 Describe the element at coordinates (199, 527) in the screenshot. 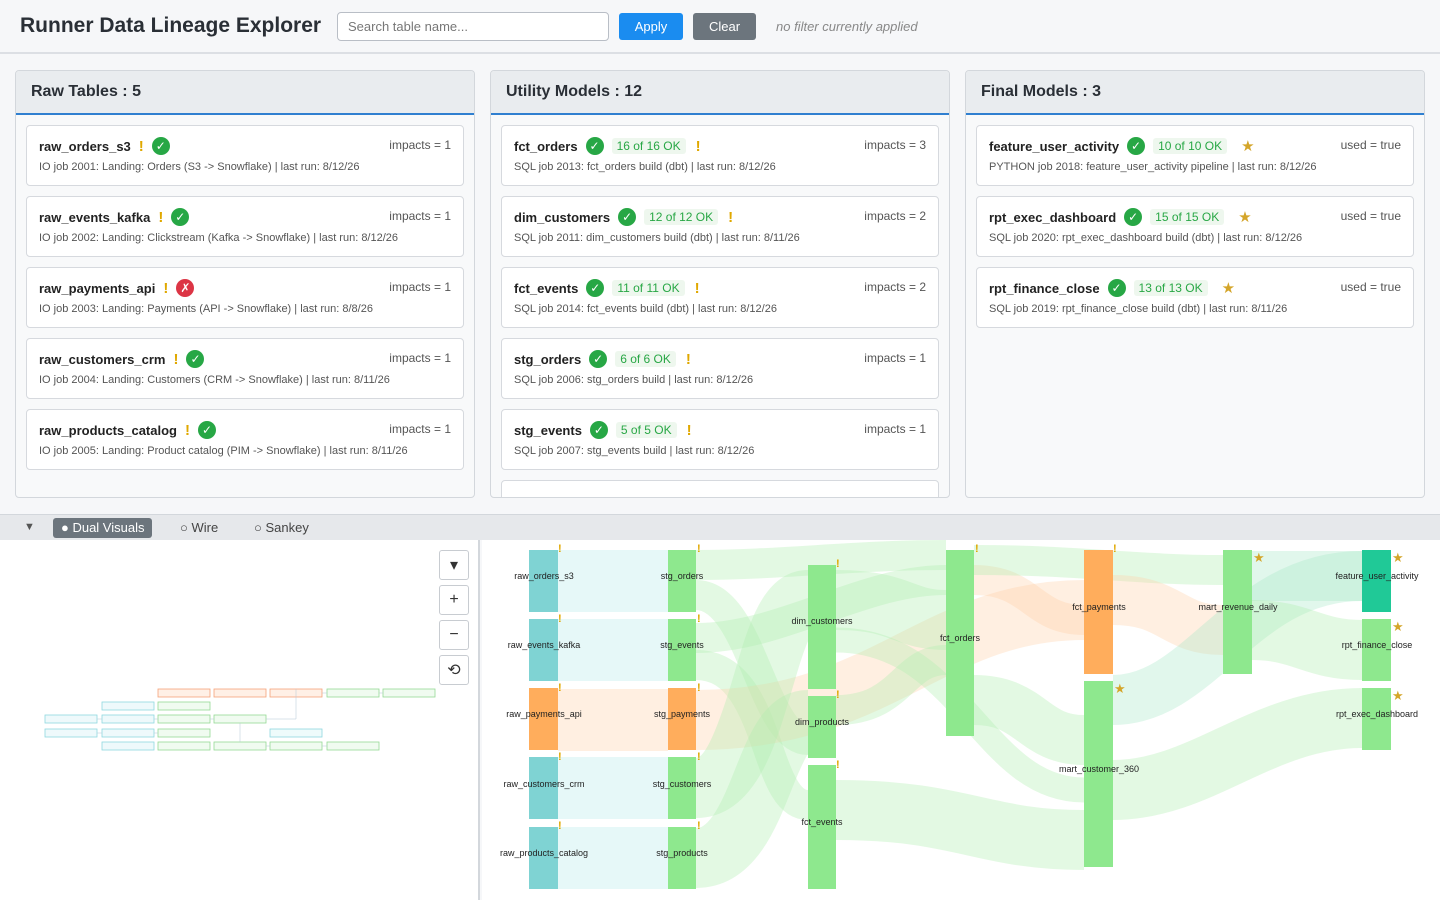

I see `wire-option: ○ Wire` at that location.